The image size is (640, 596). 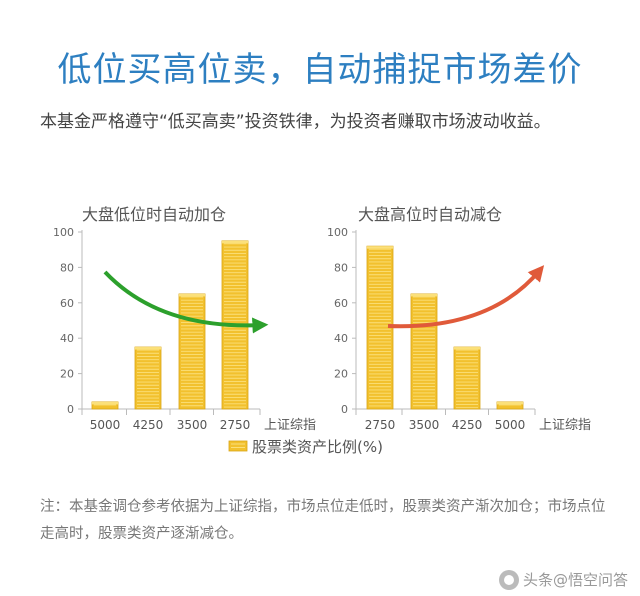 What do you see at coordinates (508, 579) in the screenshot?
I see `logo-icon` at bounding box center [508, 579].